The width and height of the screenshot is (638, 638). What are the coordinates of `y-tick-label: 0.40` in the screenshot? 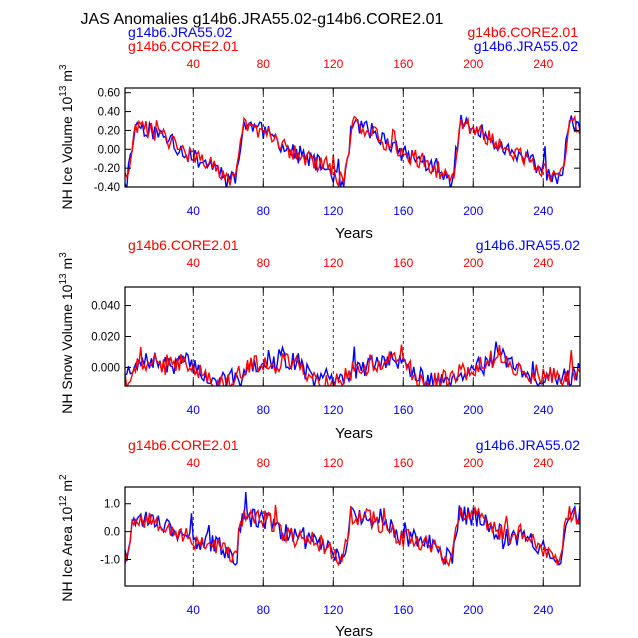 It's located at (109, 113).